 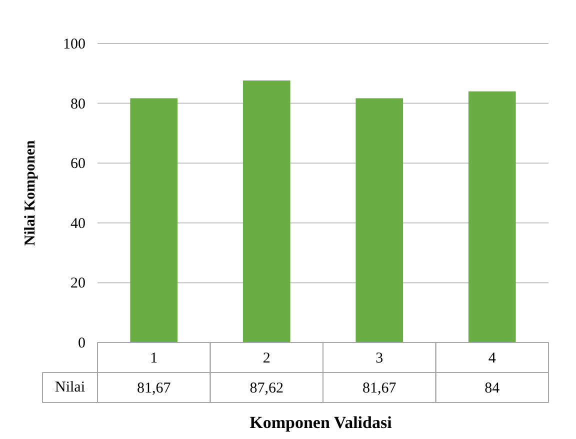 What do you see at coordinates (74, 44) in the screenshot?
I see `y-tick-label: 100` at bounding box center [74, 44].